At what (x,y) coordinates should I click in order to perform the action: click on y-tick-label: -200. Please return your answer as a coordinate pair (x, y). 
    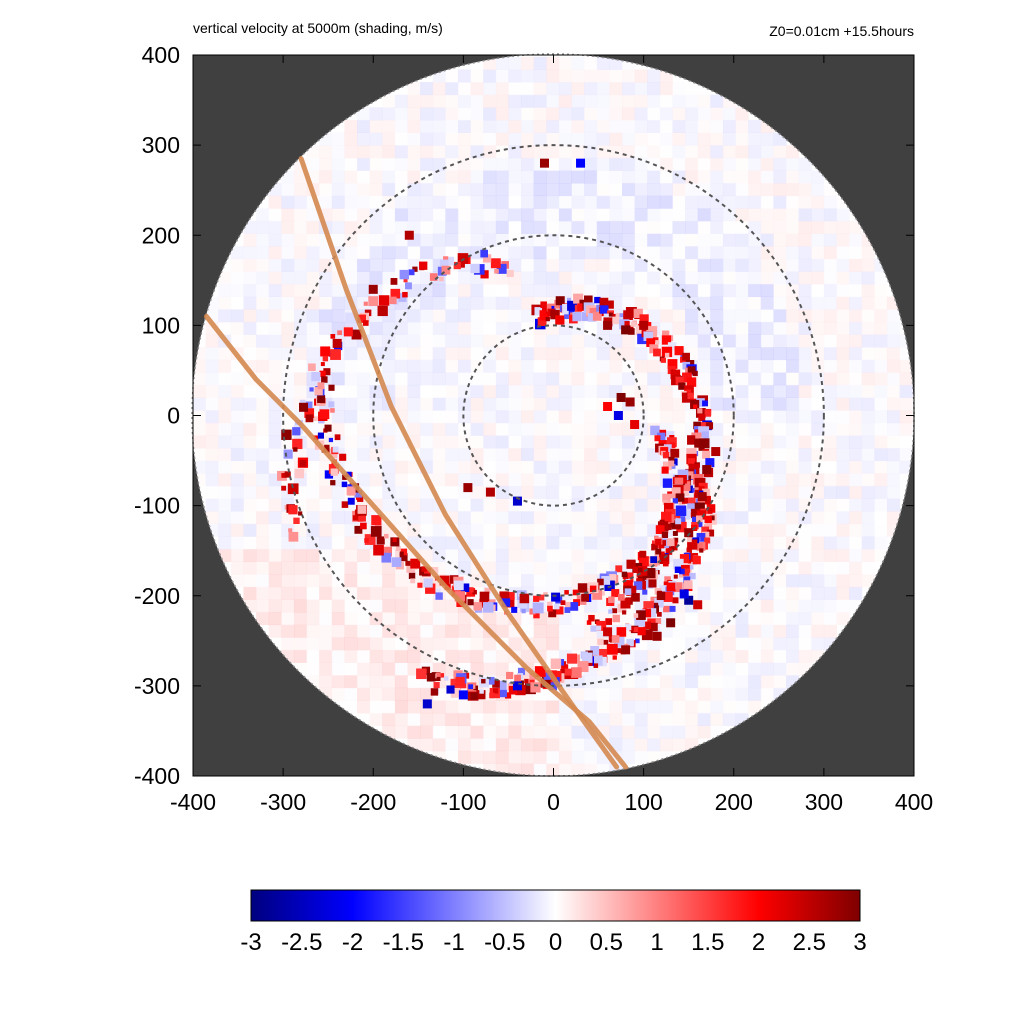
    Looking at the image, I should click on (157, 596).